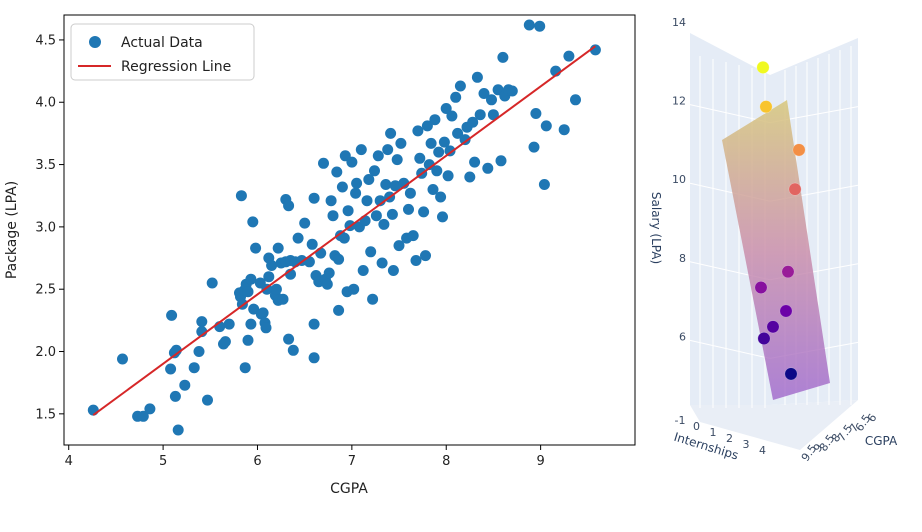  Describe the element at coordinates (352, 461) in the screenshot. I see `x-tick-label: 7` at that location.